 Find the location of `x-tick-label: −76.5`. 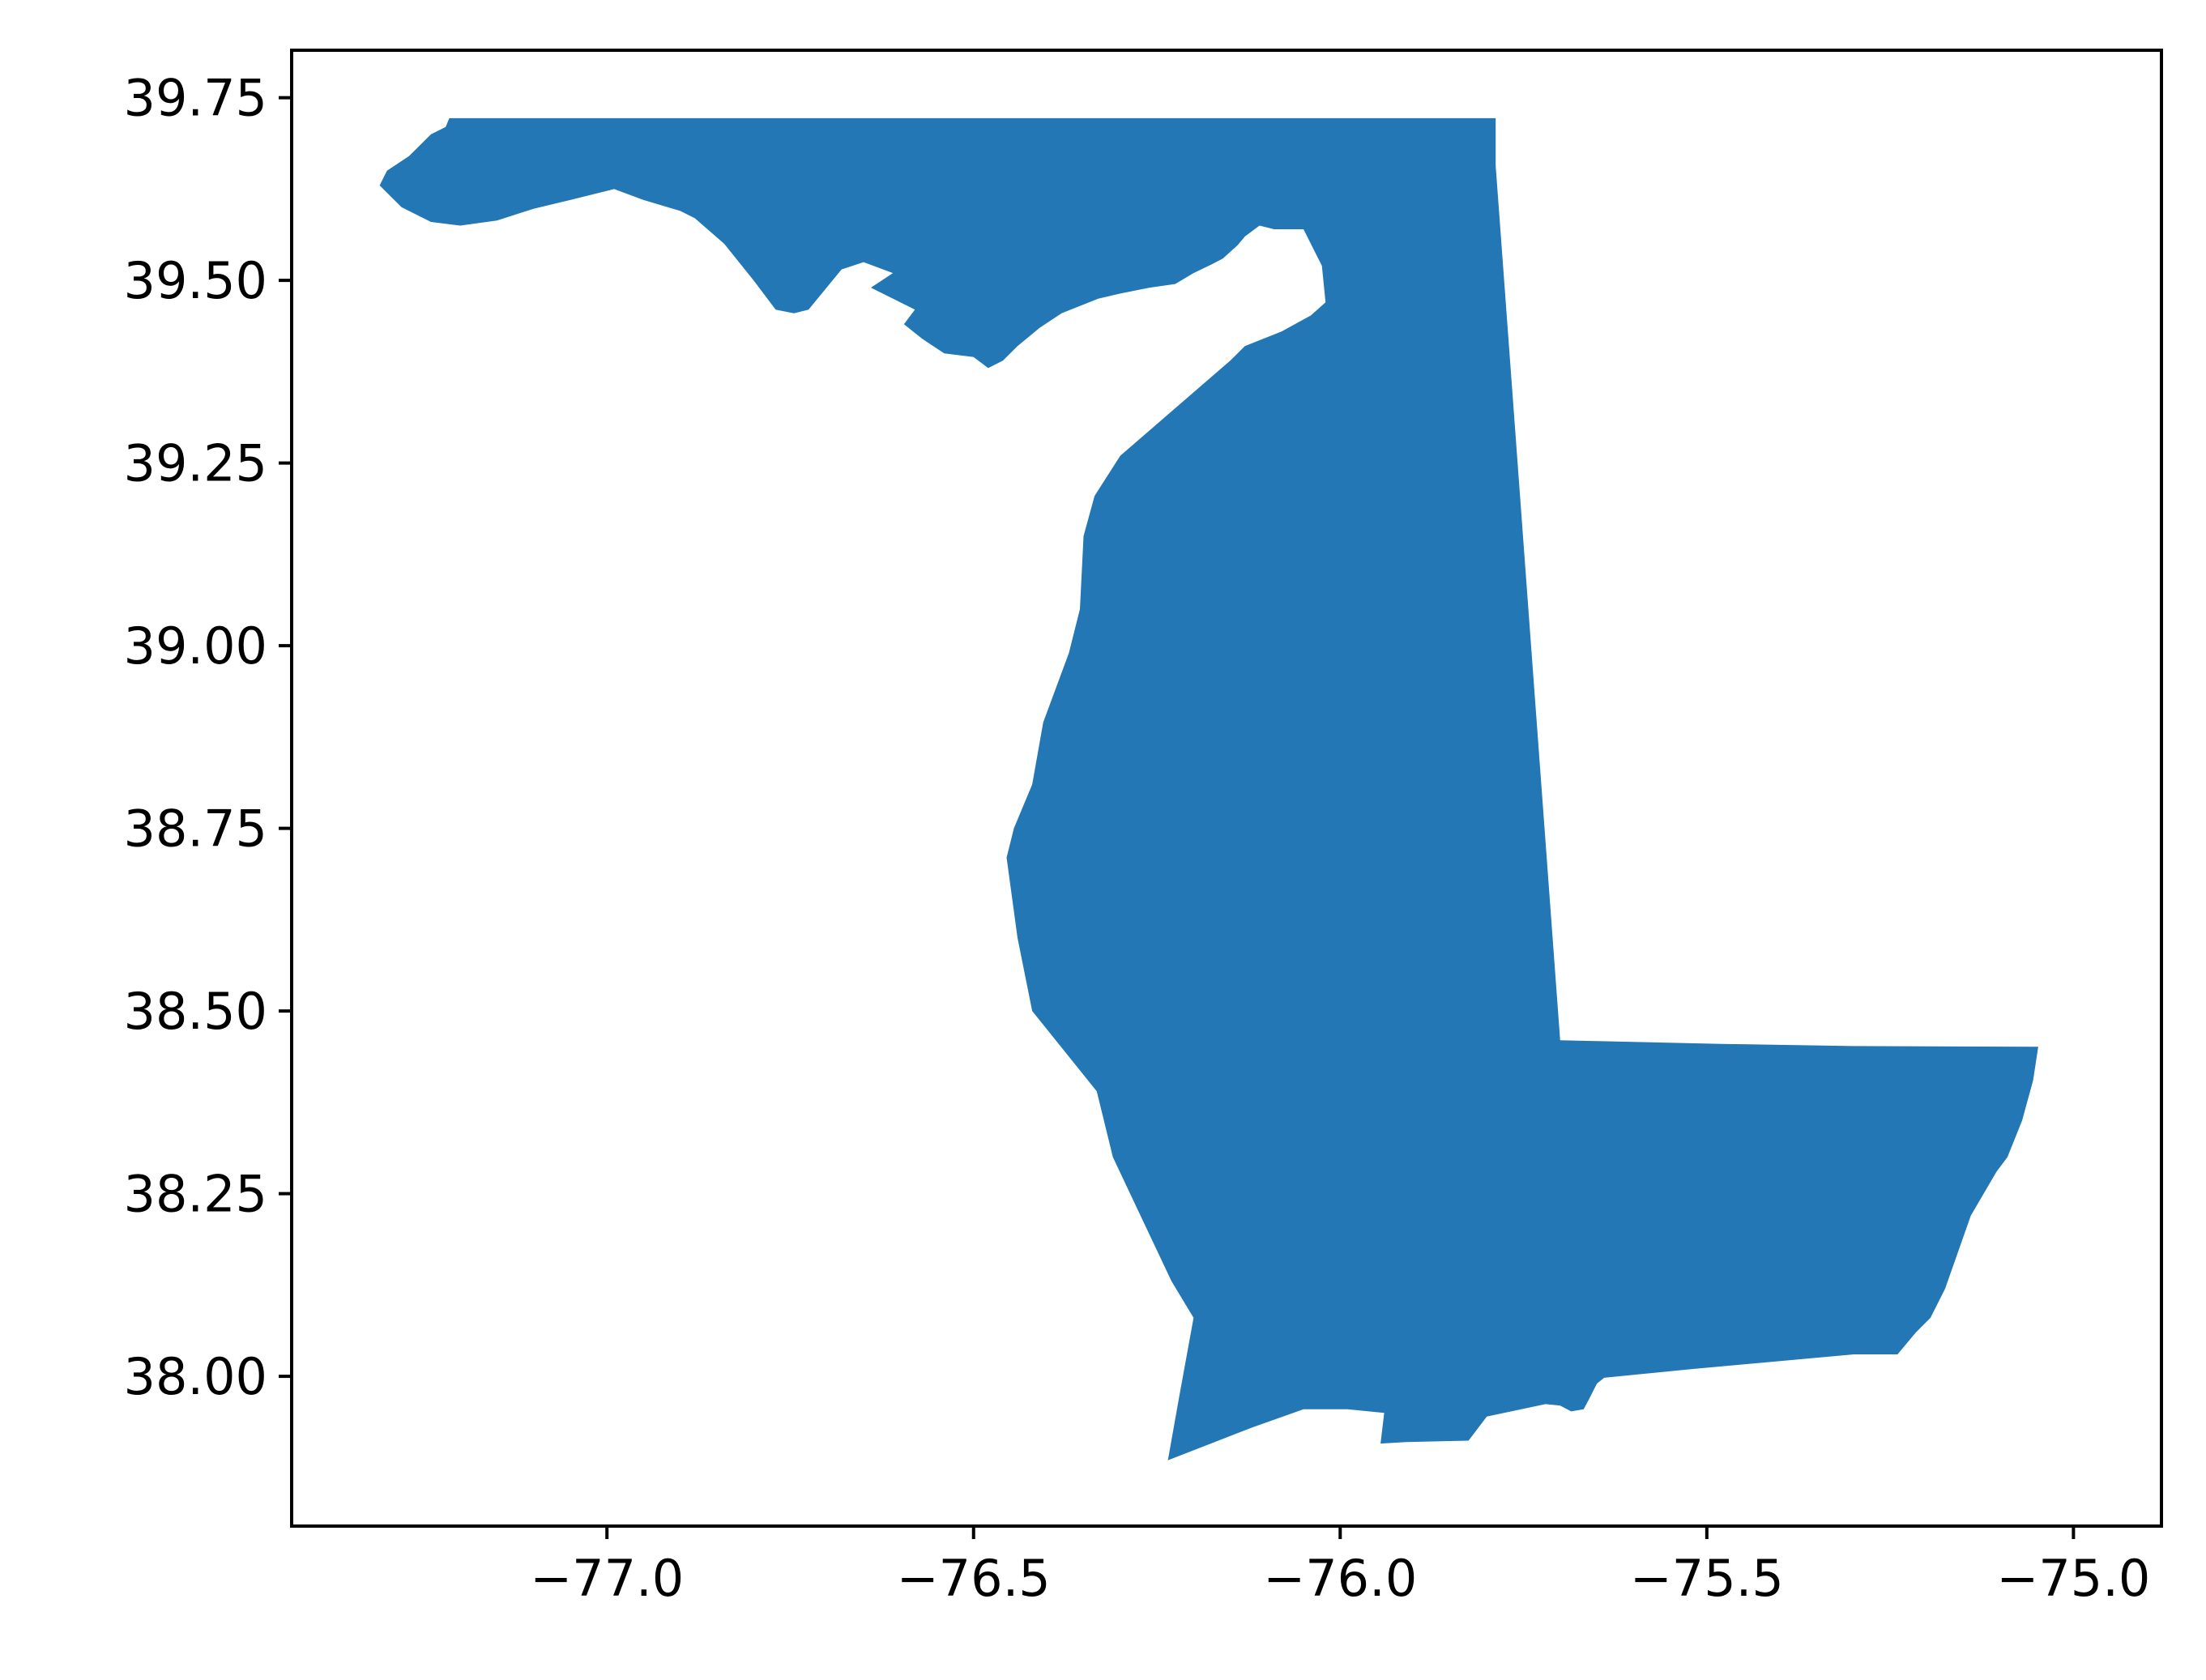

x-tick-label: −76.5 is located at coordinates (974, 1578).